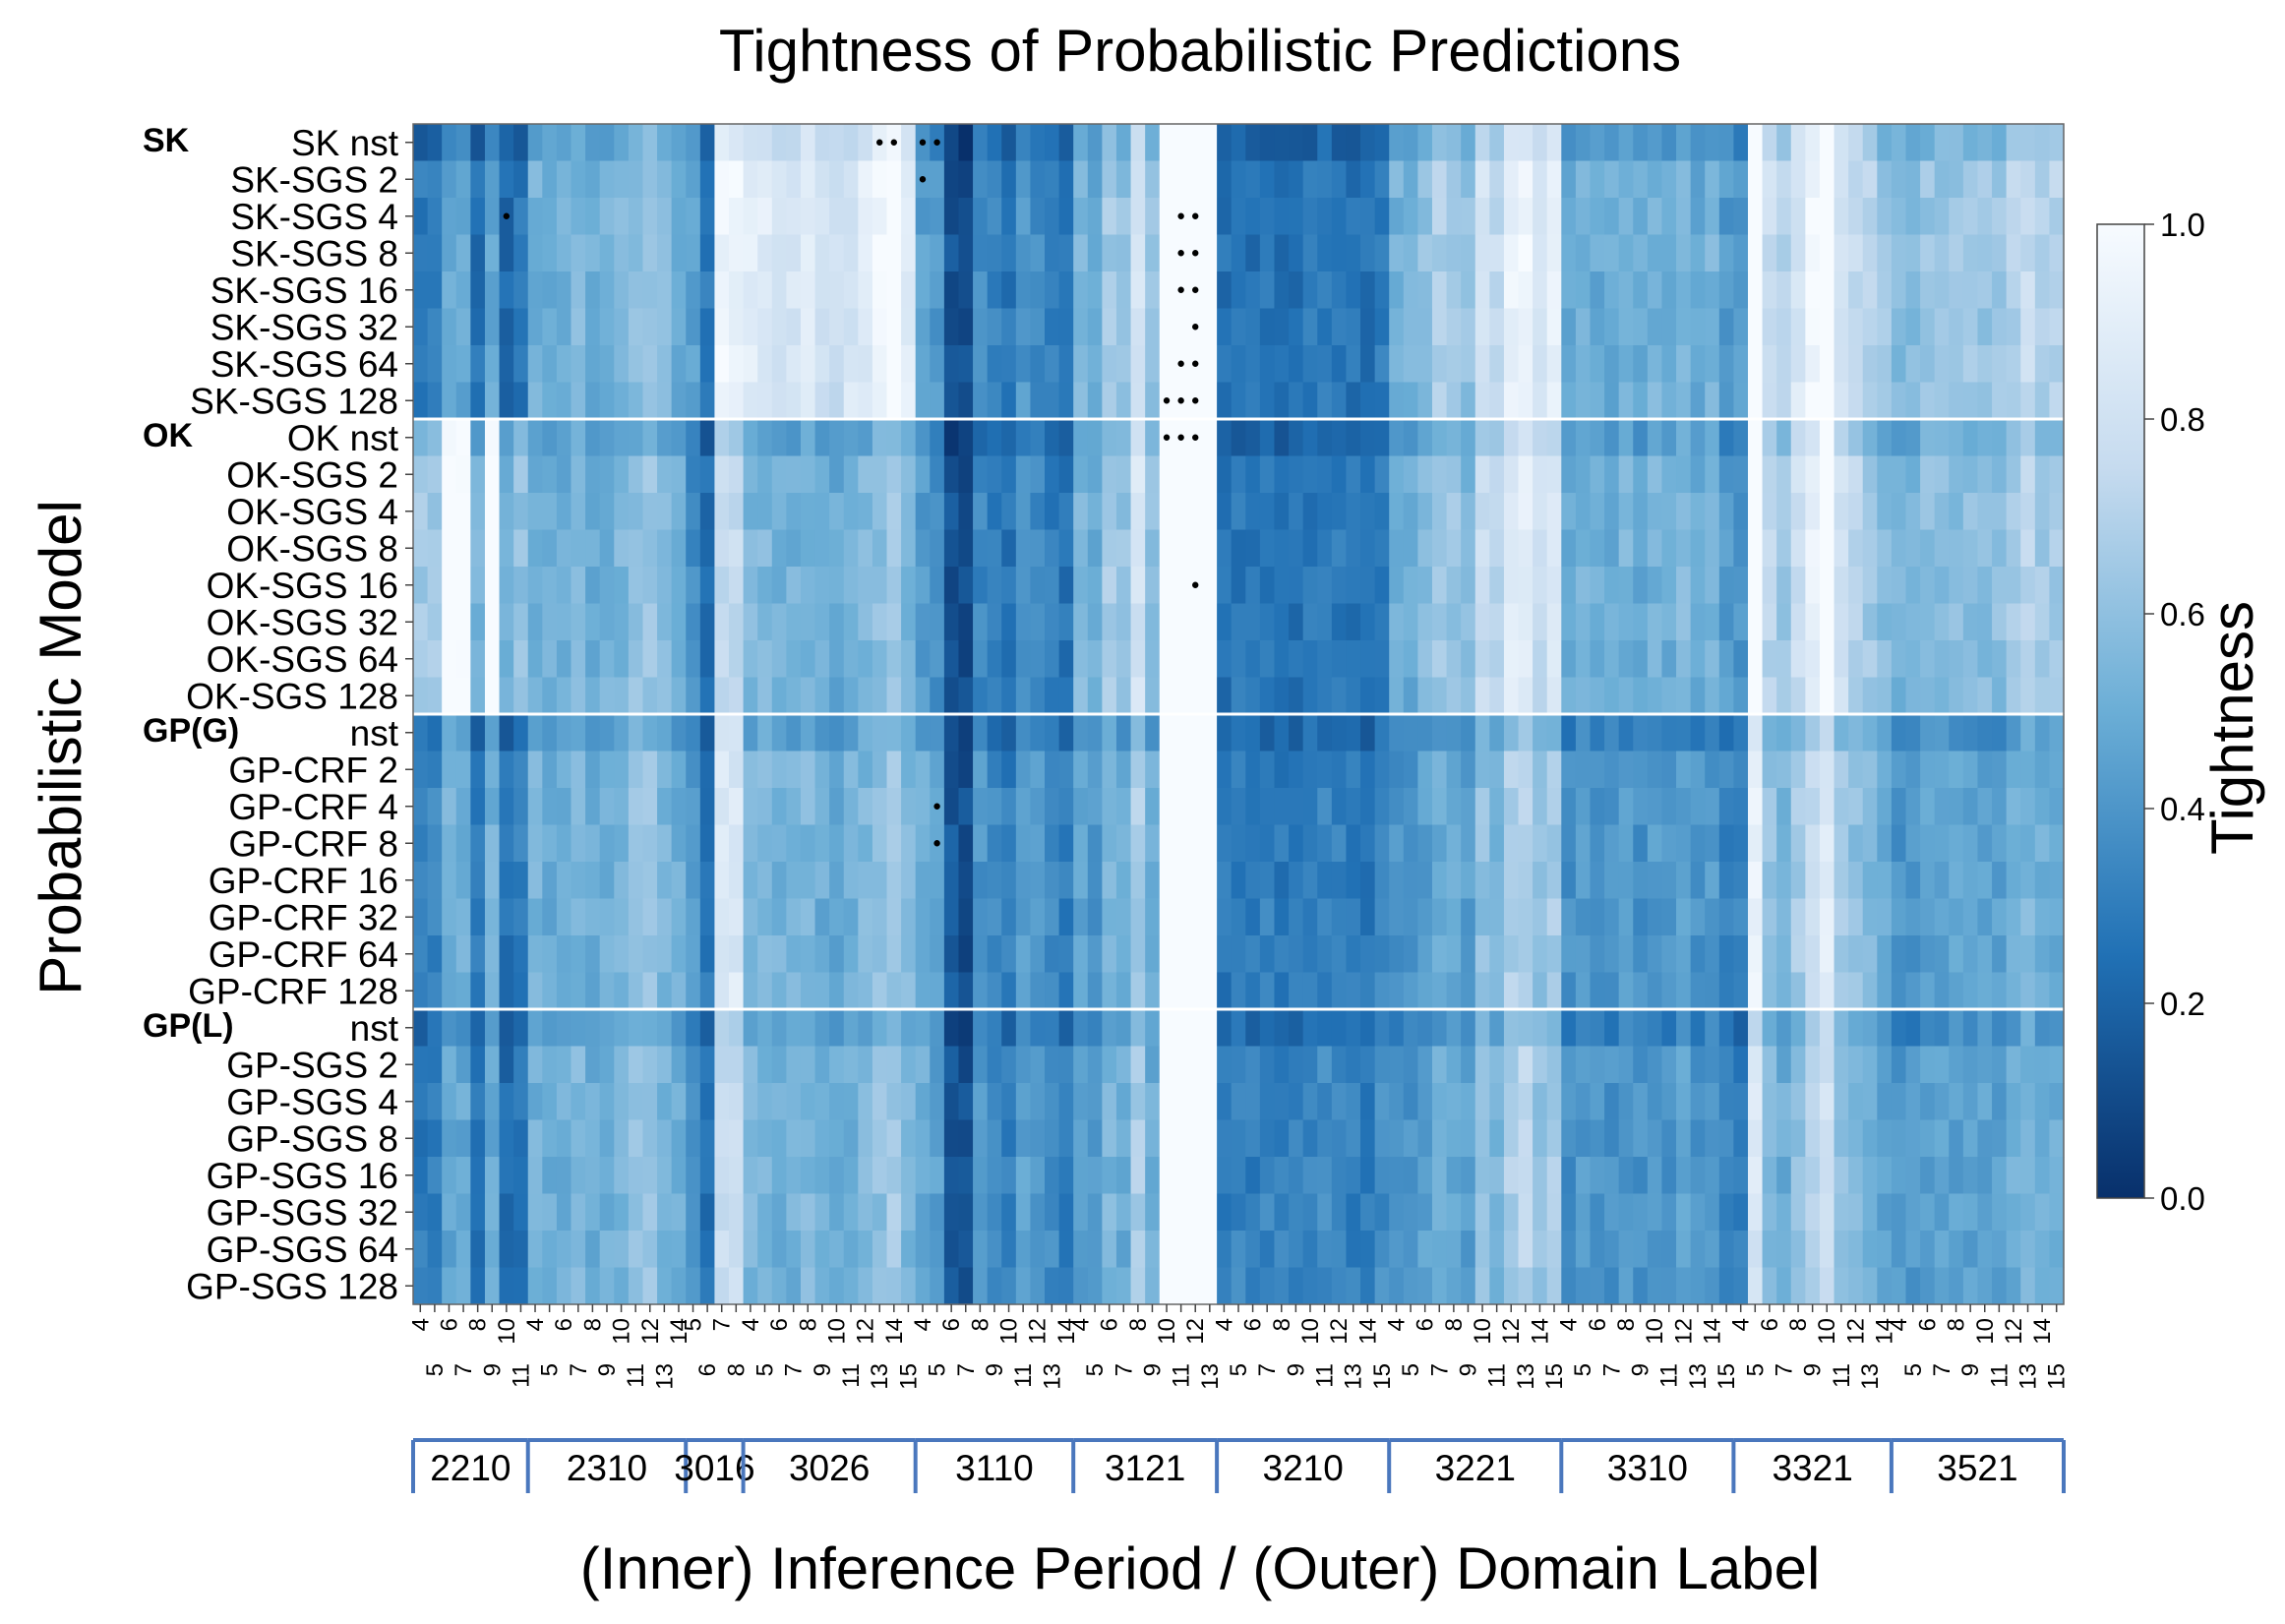  What do you see at coordinates (1914, 1369) in the screenshot?
I see `x-tick-label: 5` at bounding box center [1914, 1369].